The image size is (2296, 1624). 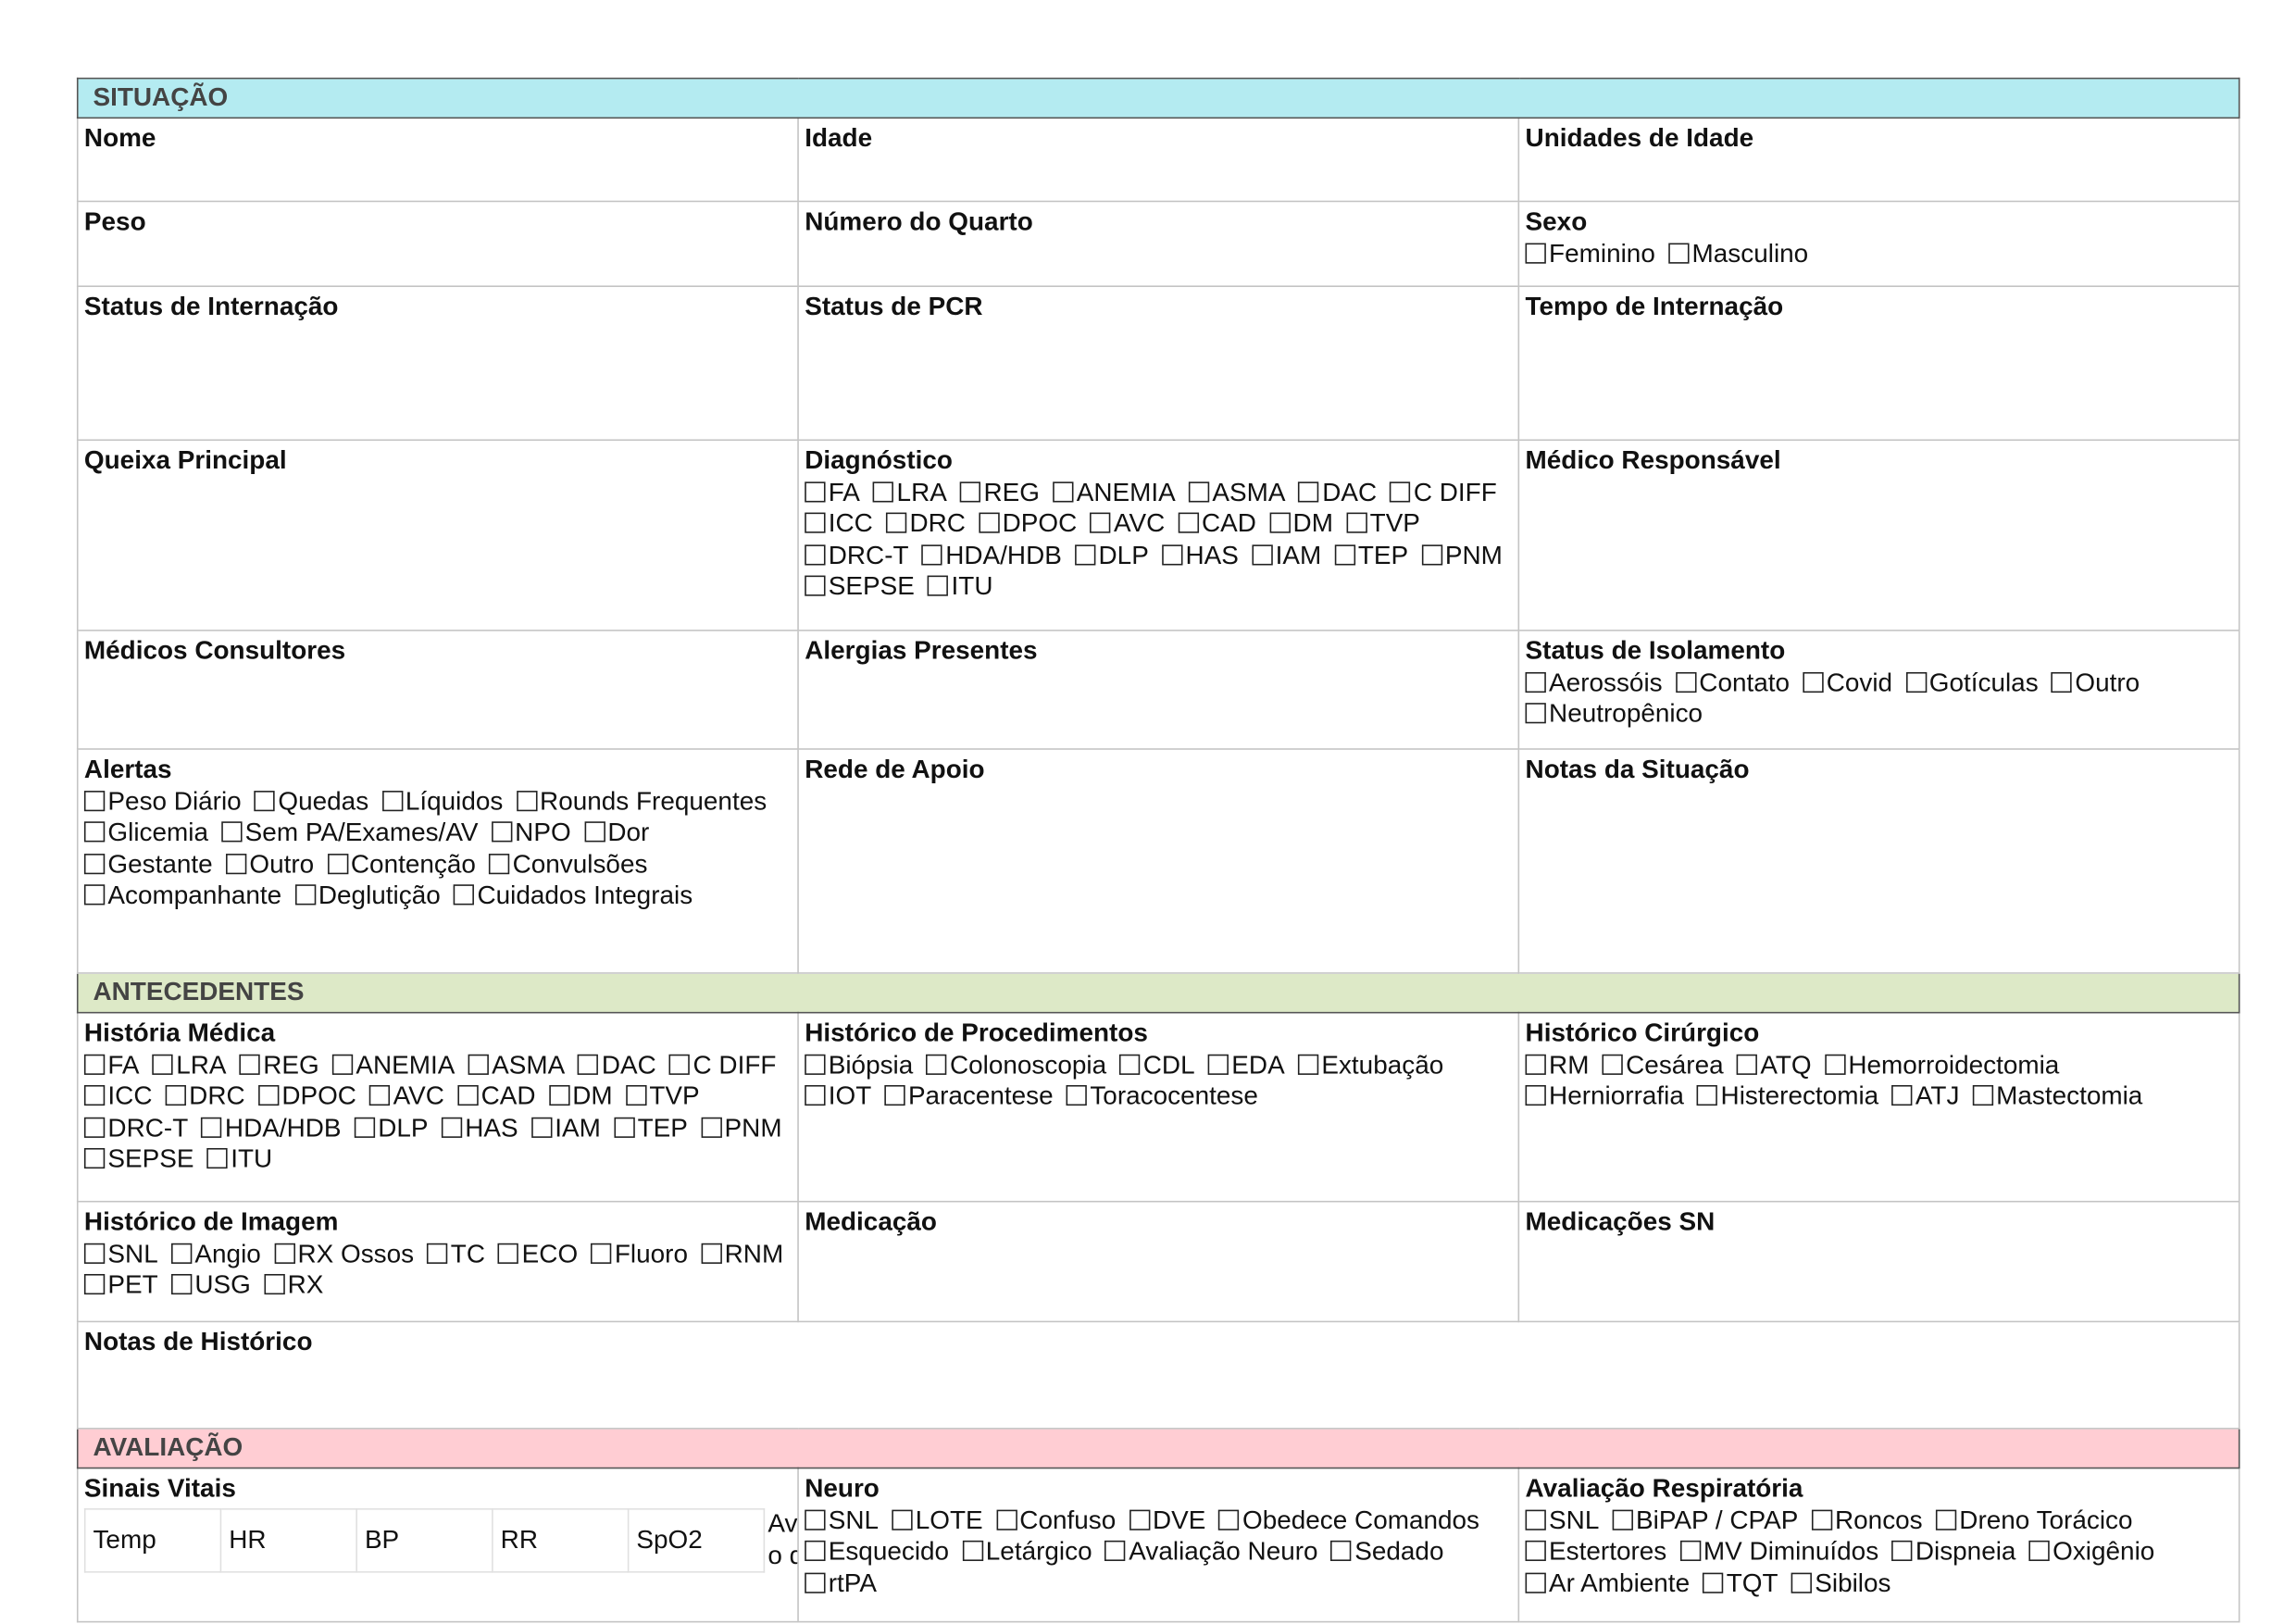 What do you see at coordinates (442, 800) in the screenshot?
I see `checkbox-option: Líquidos` at bounding box center [442, 800].